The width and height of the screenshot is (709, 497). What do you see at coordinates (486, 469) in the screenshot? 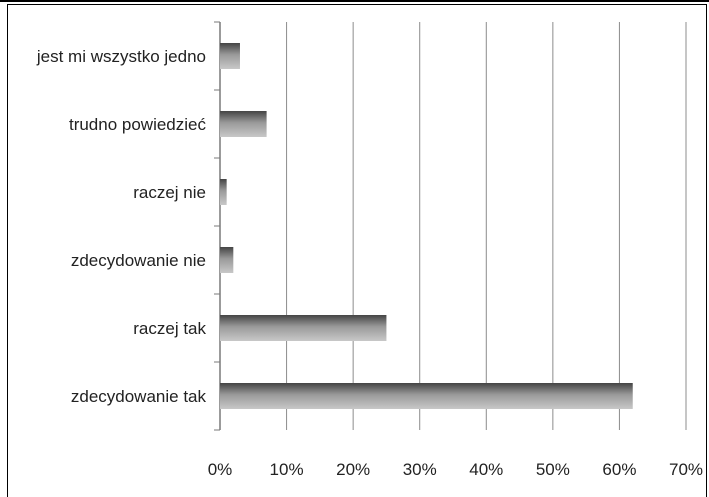
I see `x-tick-label: 40%` at bounding box center [486, 469].